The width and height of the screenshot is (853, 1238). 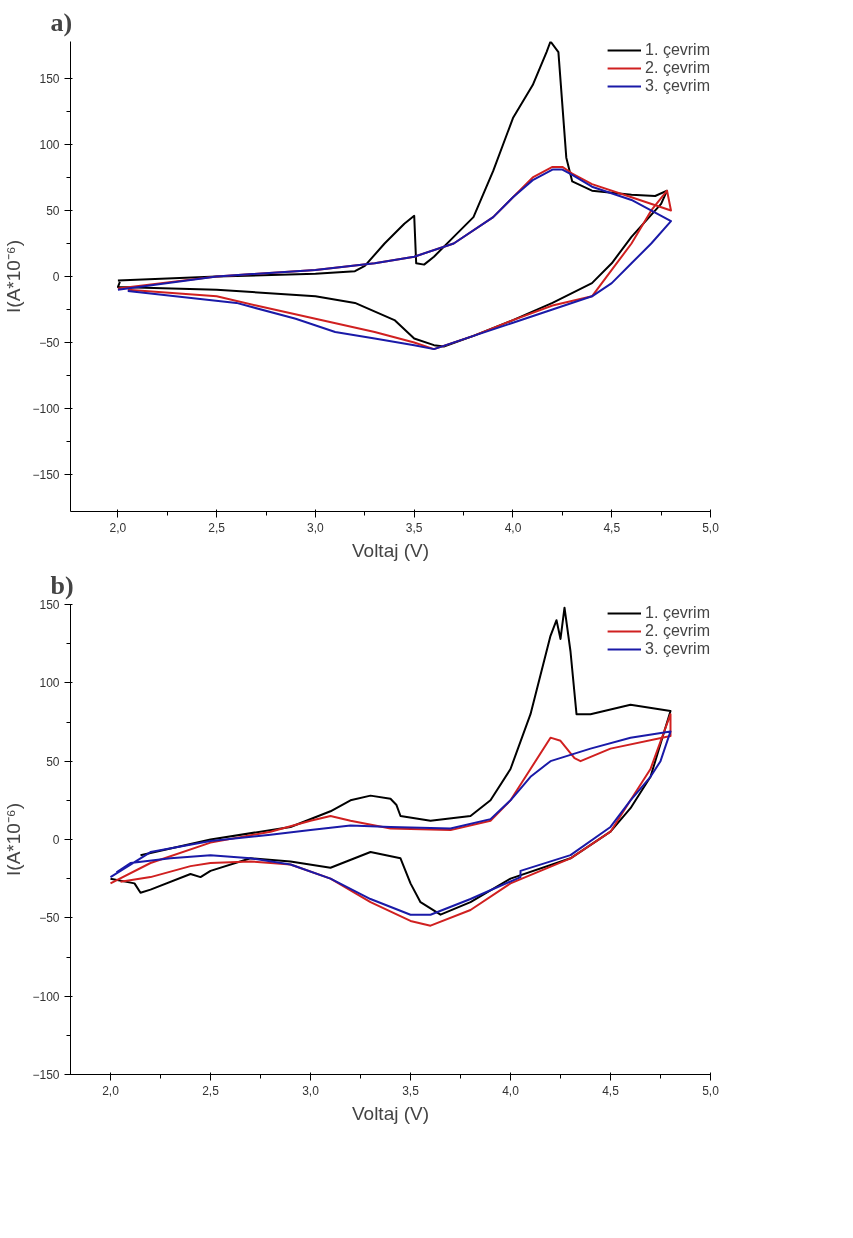 What do you see at coordinates (62, 585) in the screenshot?
I see `chart-title: b)` at bounding box center [62, 585].